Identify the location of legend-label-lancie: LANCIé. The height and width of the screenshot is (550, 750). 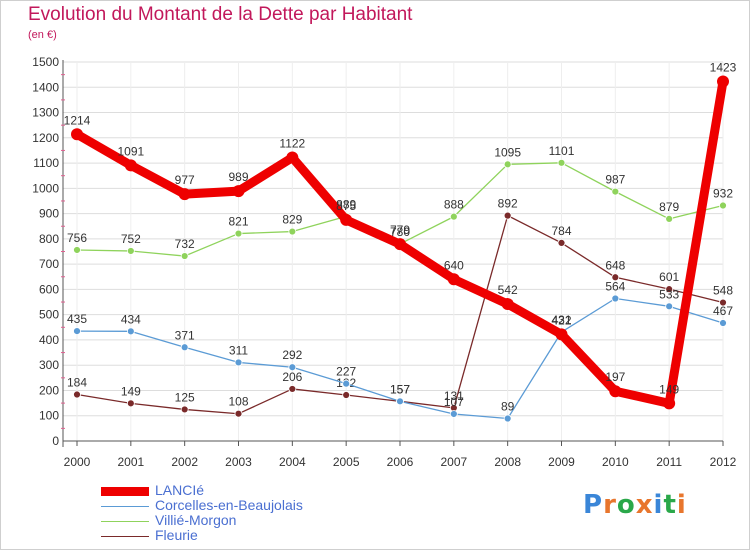
(180, 490).